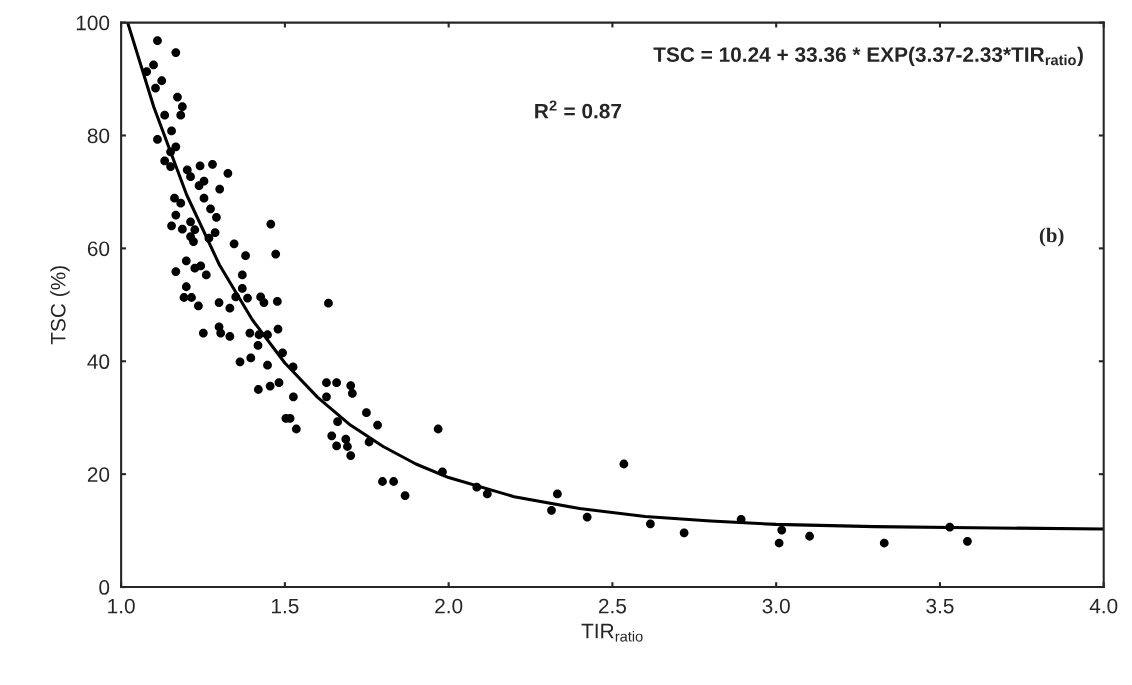 The height and width of the screenshot is (685, 1132). I want to click on x-tick-label: 3.0, so click(776, 606).